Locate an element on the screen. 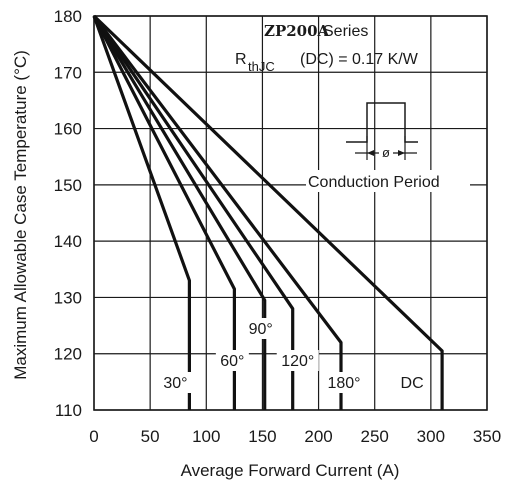 Image resolution: width=511 pixels, height=490 pixels. phi-symbol: ø is located at coordinates (386, 152).